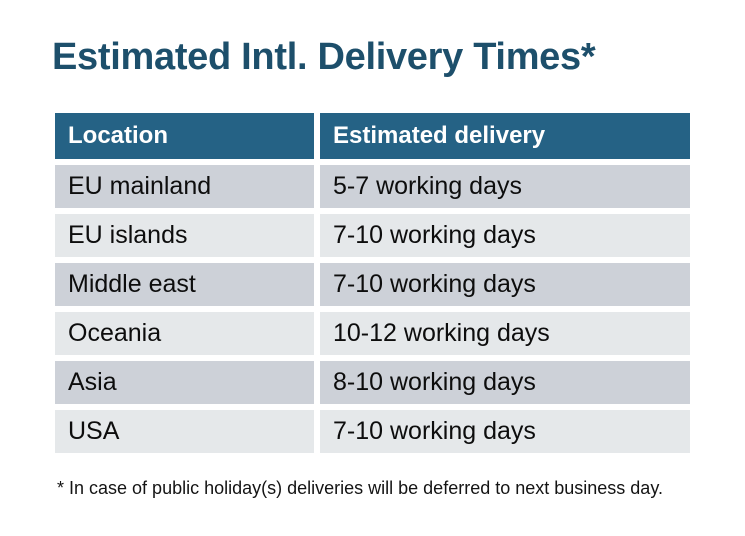  I want to click on table-cell-delivery: 5-7 working days, so click(505, 186).